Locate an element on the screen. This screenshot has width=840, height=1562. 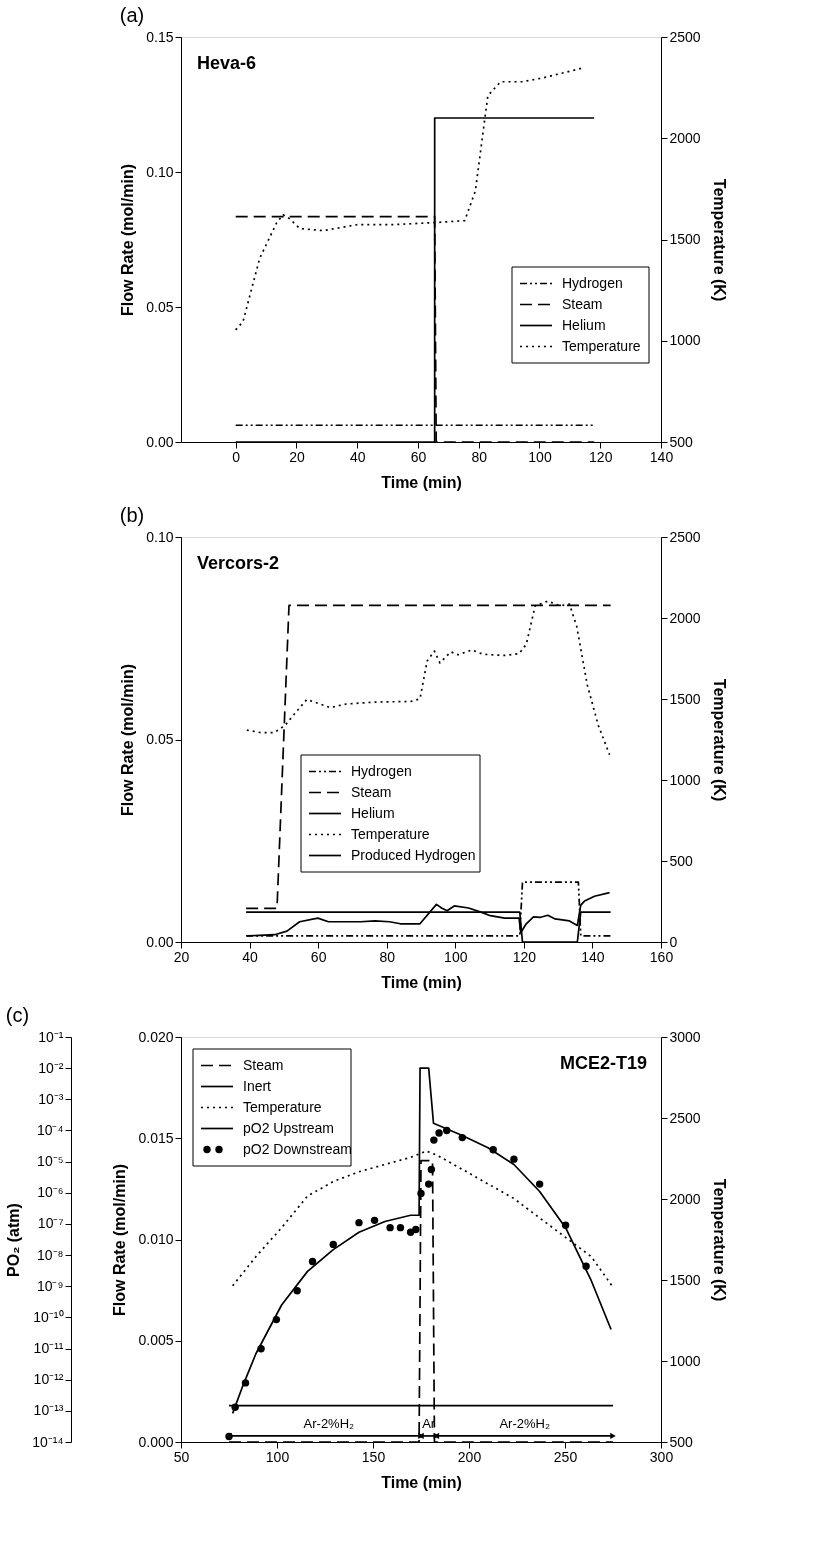
chart-title: (a) is located at coordinates (132, 15).